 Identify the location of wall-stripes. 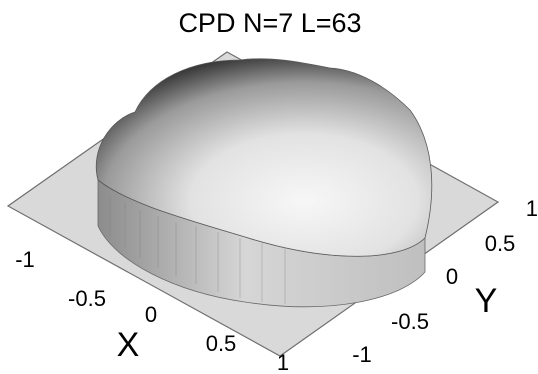
(197, 250).